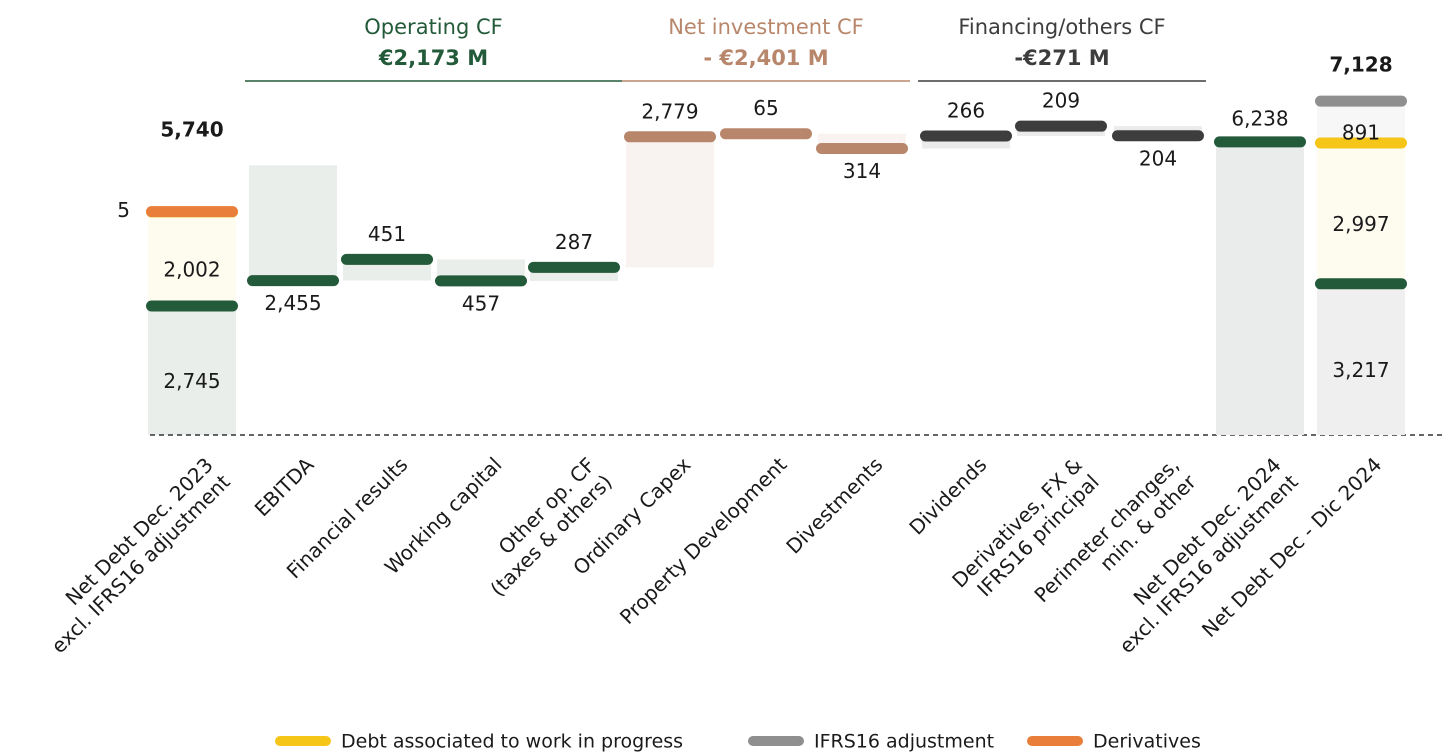 This screenshot has width=1455, height=754. I want to click on x-tick-label: EBITDA, so click(284, 486).